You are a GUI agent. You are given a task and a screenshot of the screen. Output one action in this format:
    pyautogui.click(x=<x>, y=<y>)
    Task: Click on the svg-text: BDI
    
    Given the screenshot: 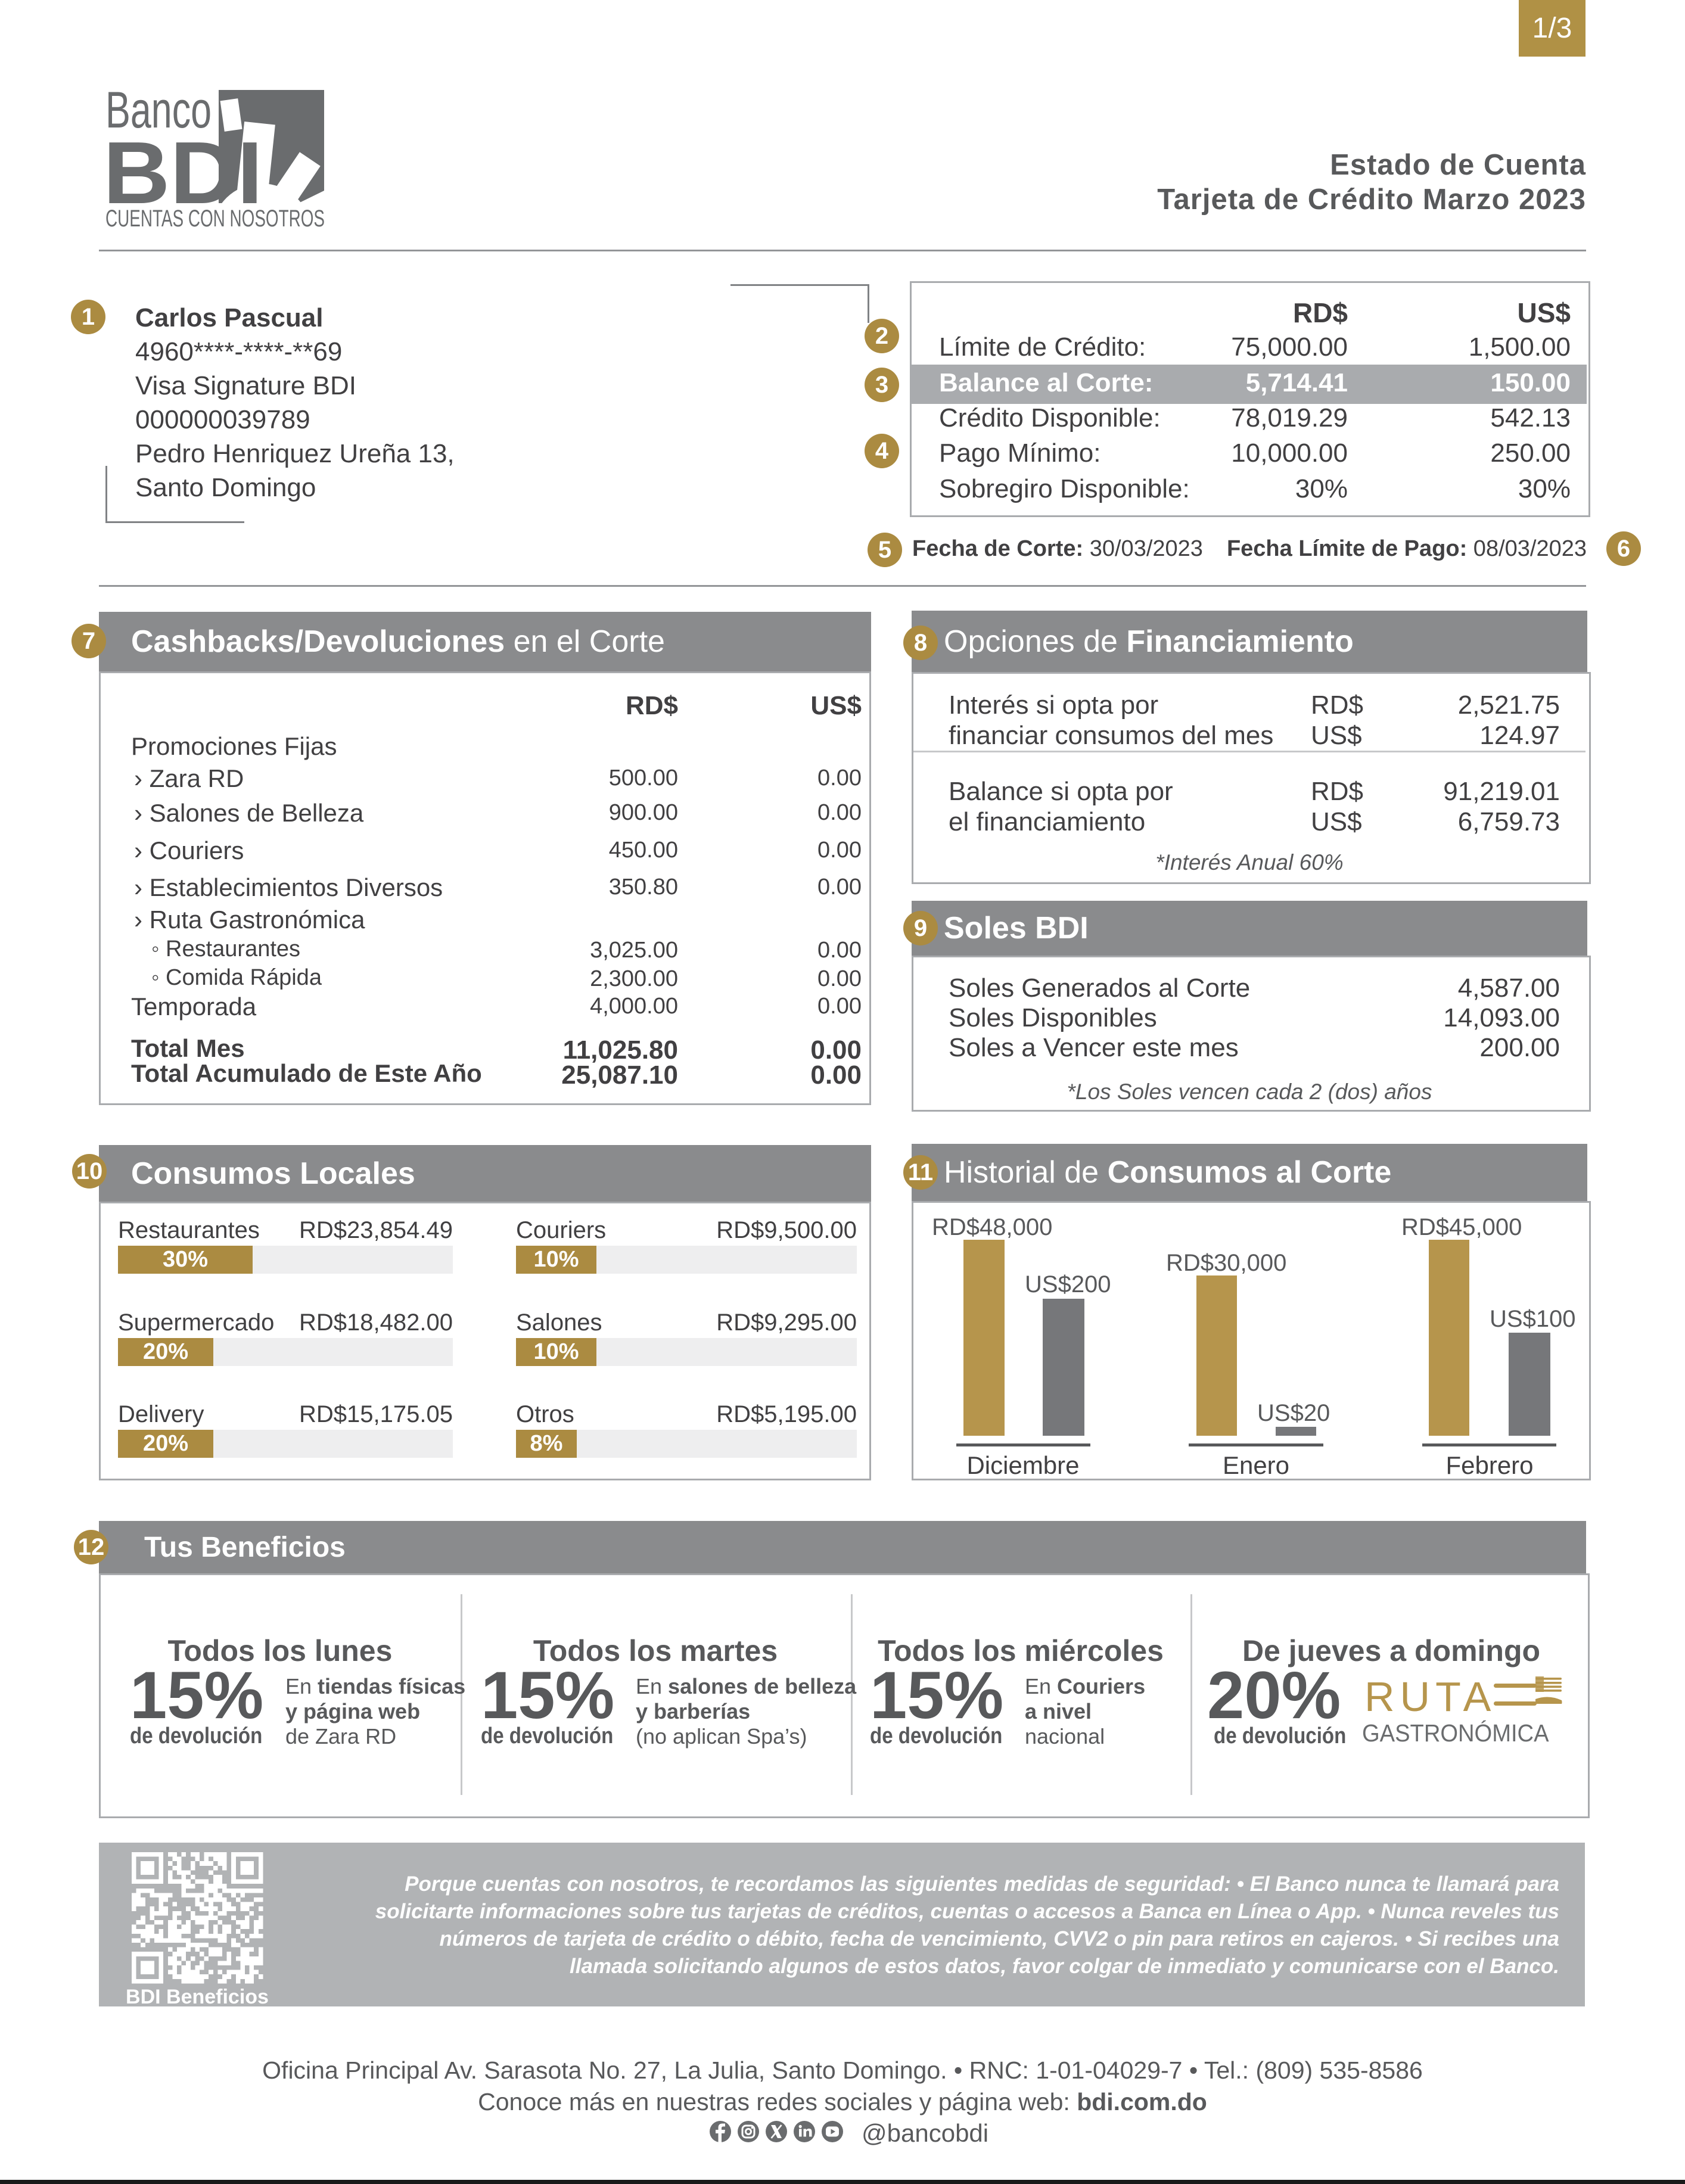 What is the action you would take?
    pyautogui.click(x=184, y=173)
    